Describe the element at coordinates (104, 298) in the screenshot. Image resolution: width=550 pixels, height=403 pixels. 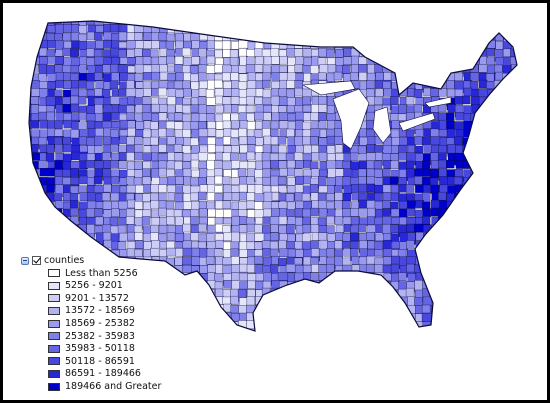
I see `legend-item: 9201 - 13572` at that location.